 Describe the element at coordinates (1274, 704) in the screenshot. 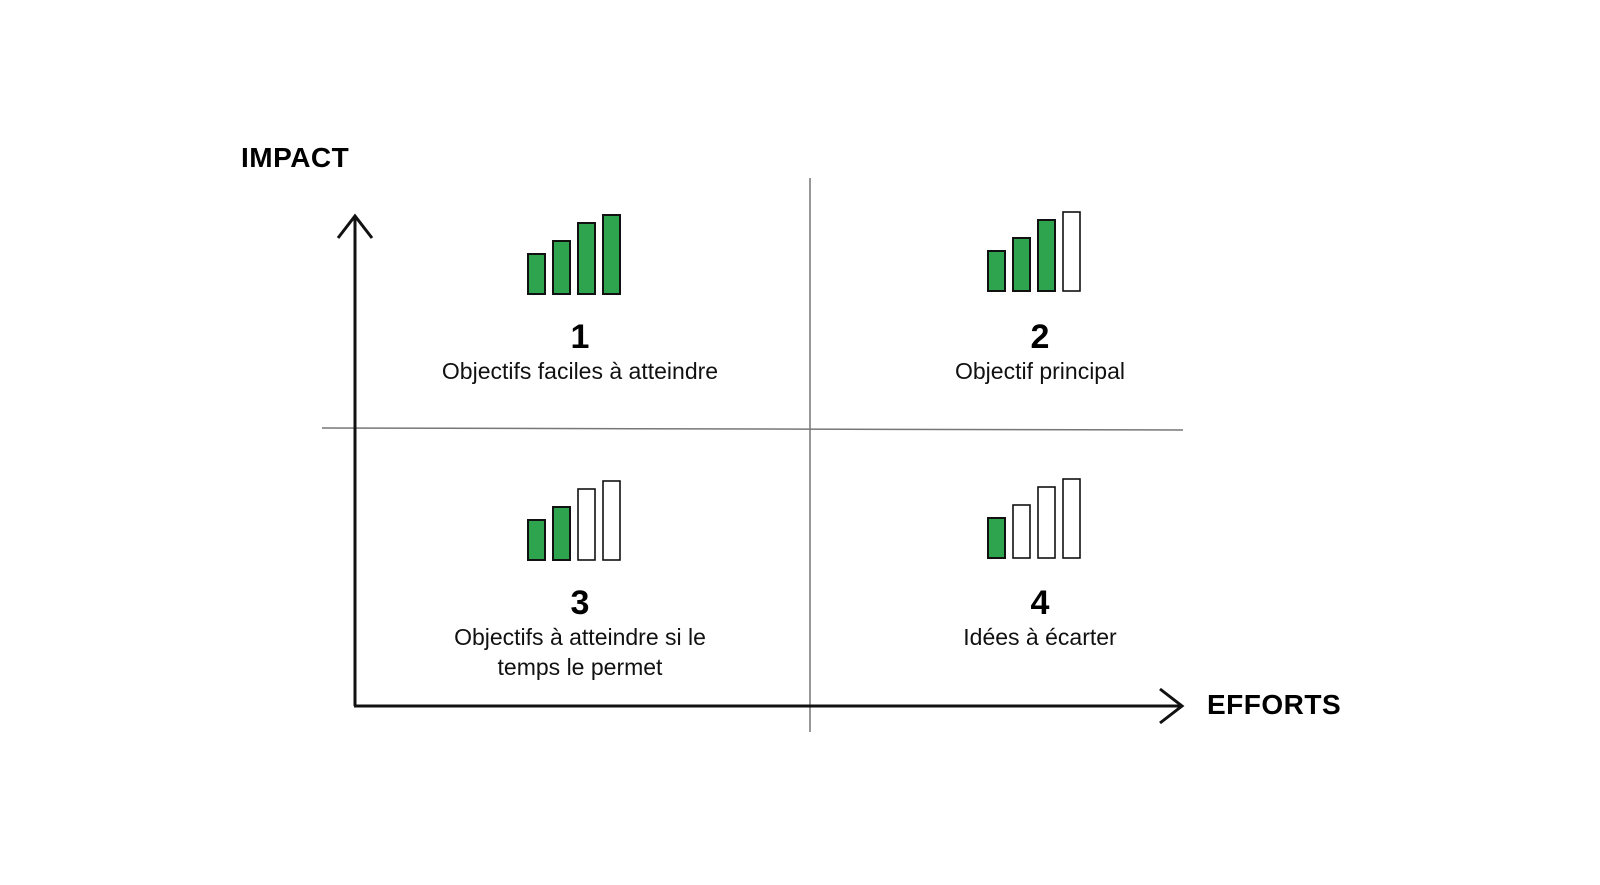

I see `x-axis-label: EFFORTS` at that location.